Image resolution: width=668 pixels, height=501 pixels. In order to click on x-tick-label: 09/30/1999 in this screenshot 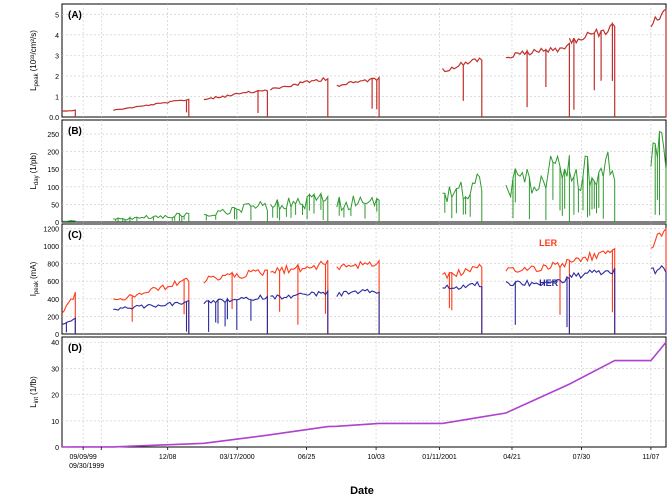, I will do `click(86, 466)`.